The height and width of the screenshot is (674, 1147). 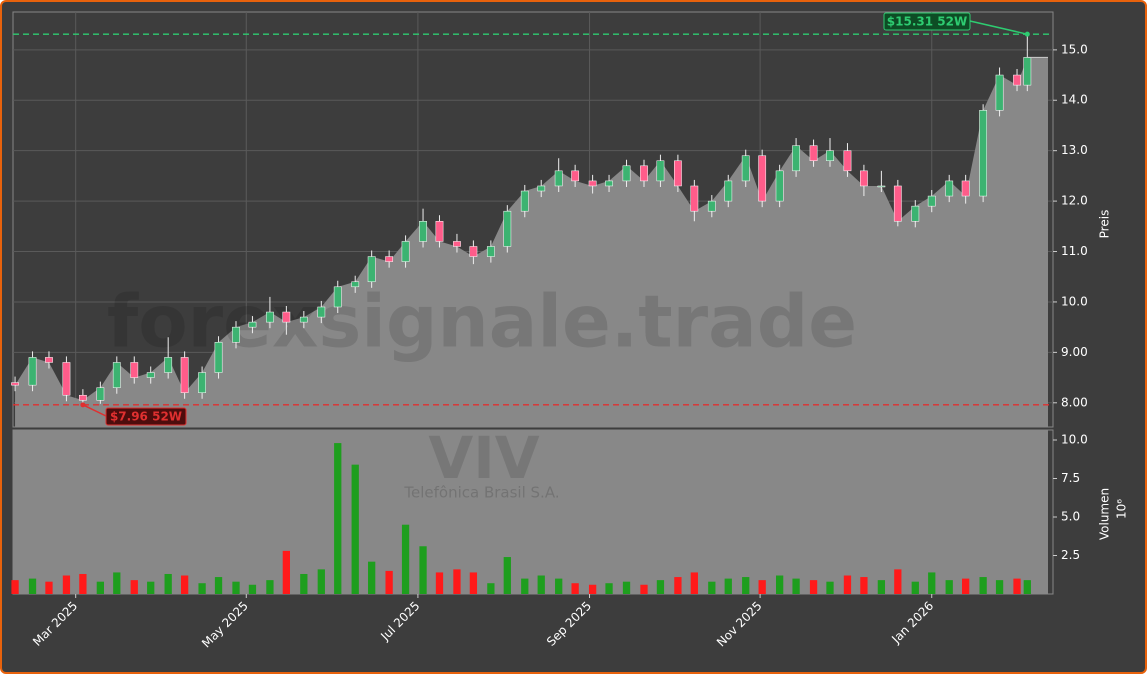 What do you see at coordinates (1074, 440) in the screenshot?
I see `volume-y-tick-label: 10.0` at bounding box center [1074, 440].